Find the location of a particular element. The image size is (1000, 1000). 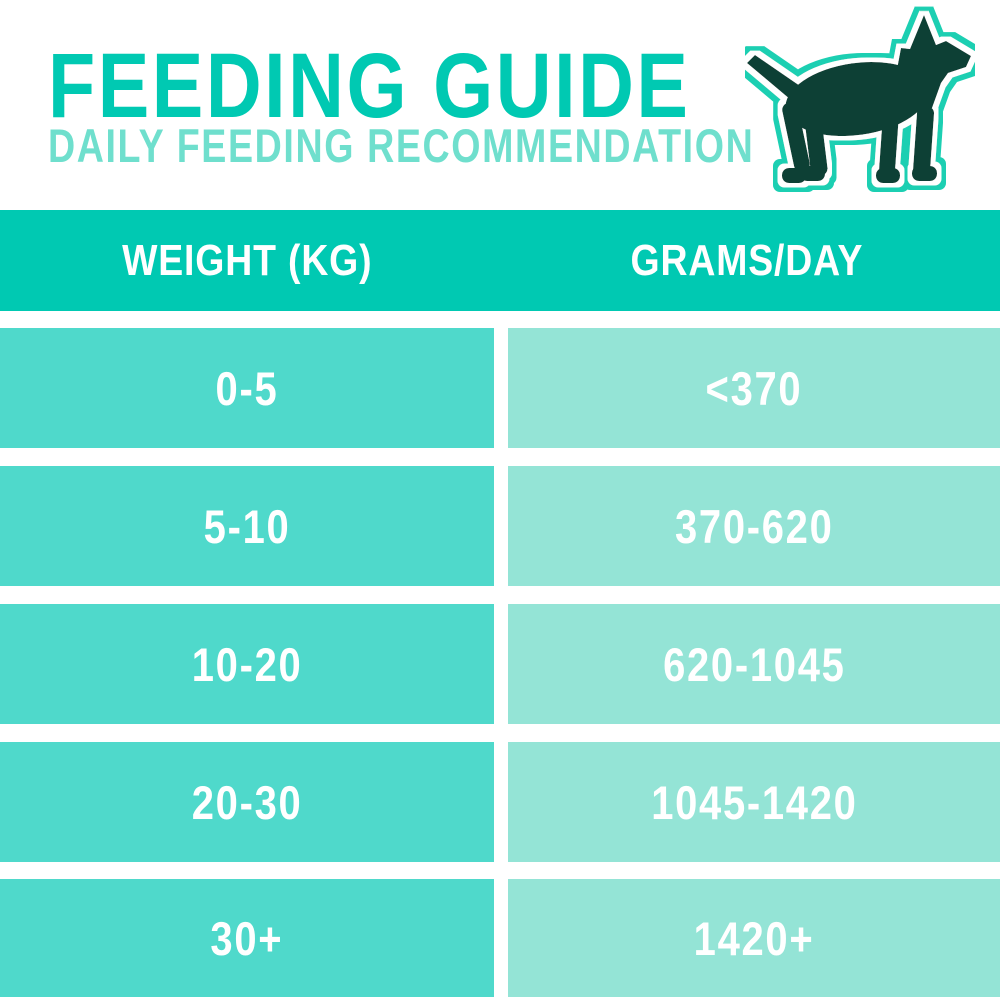

cell-grams: <370 is located at coordinates (754, 388).